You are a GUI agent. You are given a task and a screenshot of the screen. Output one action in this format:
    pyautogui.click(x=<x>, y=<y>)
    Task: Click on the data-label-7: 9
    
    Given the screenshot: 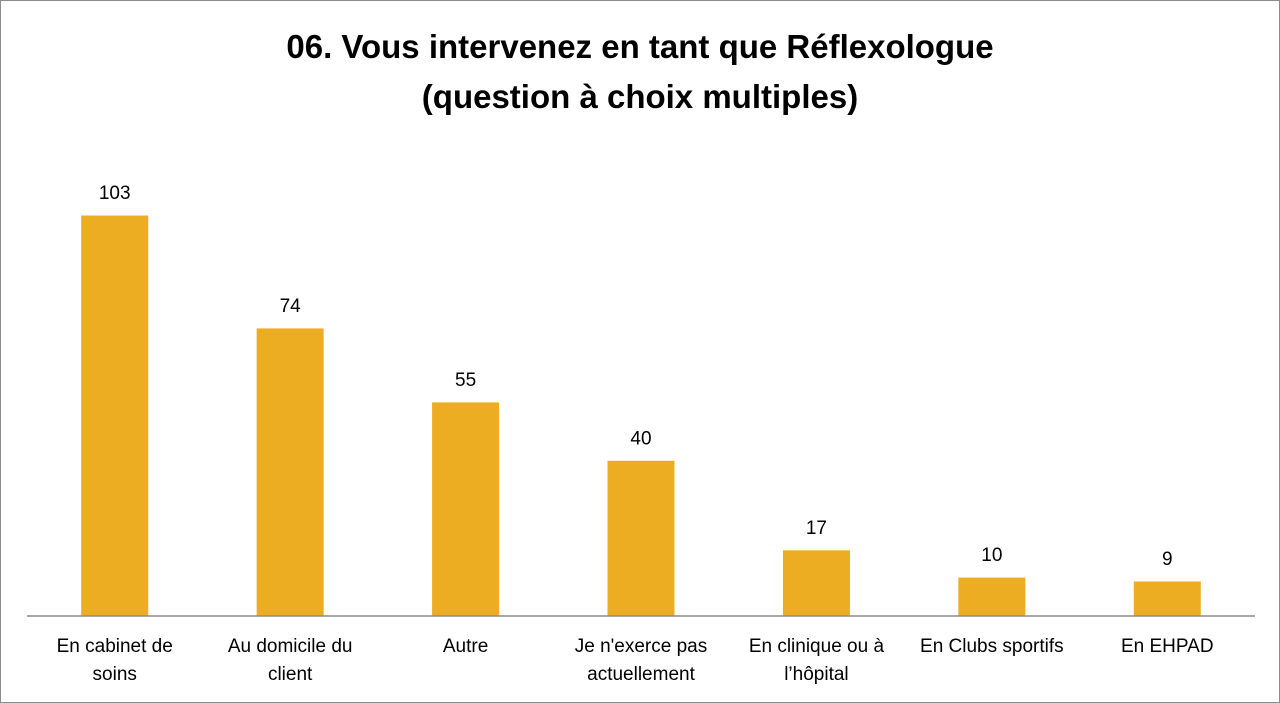 What is the action you would take?
    pyautogui.click(x=1167, y=559)
    